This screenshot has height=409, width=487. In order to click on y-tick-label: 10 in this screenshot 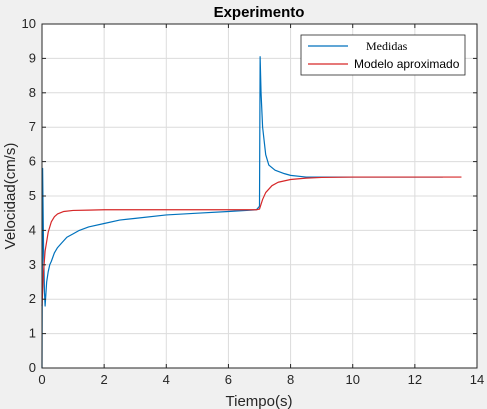, I will do `click(29, 23)`.